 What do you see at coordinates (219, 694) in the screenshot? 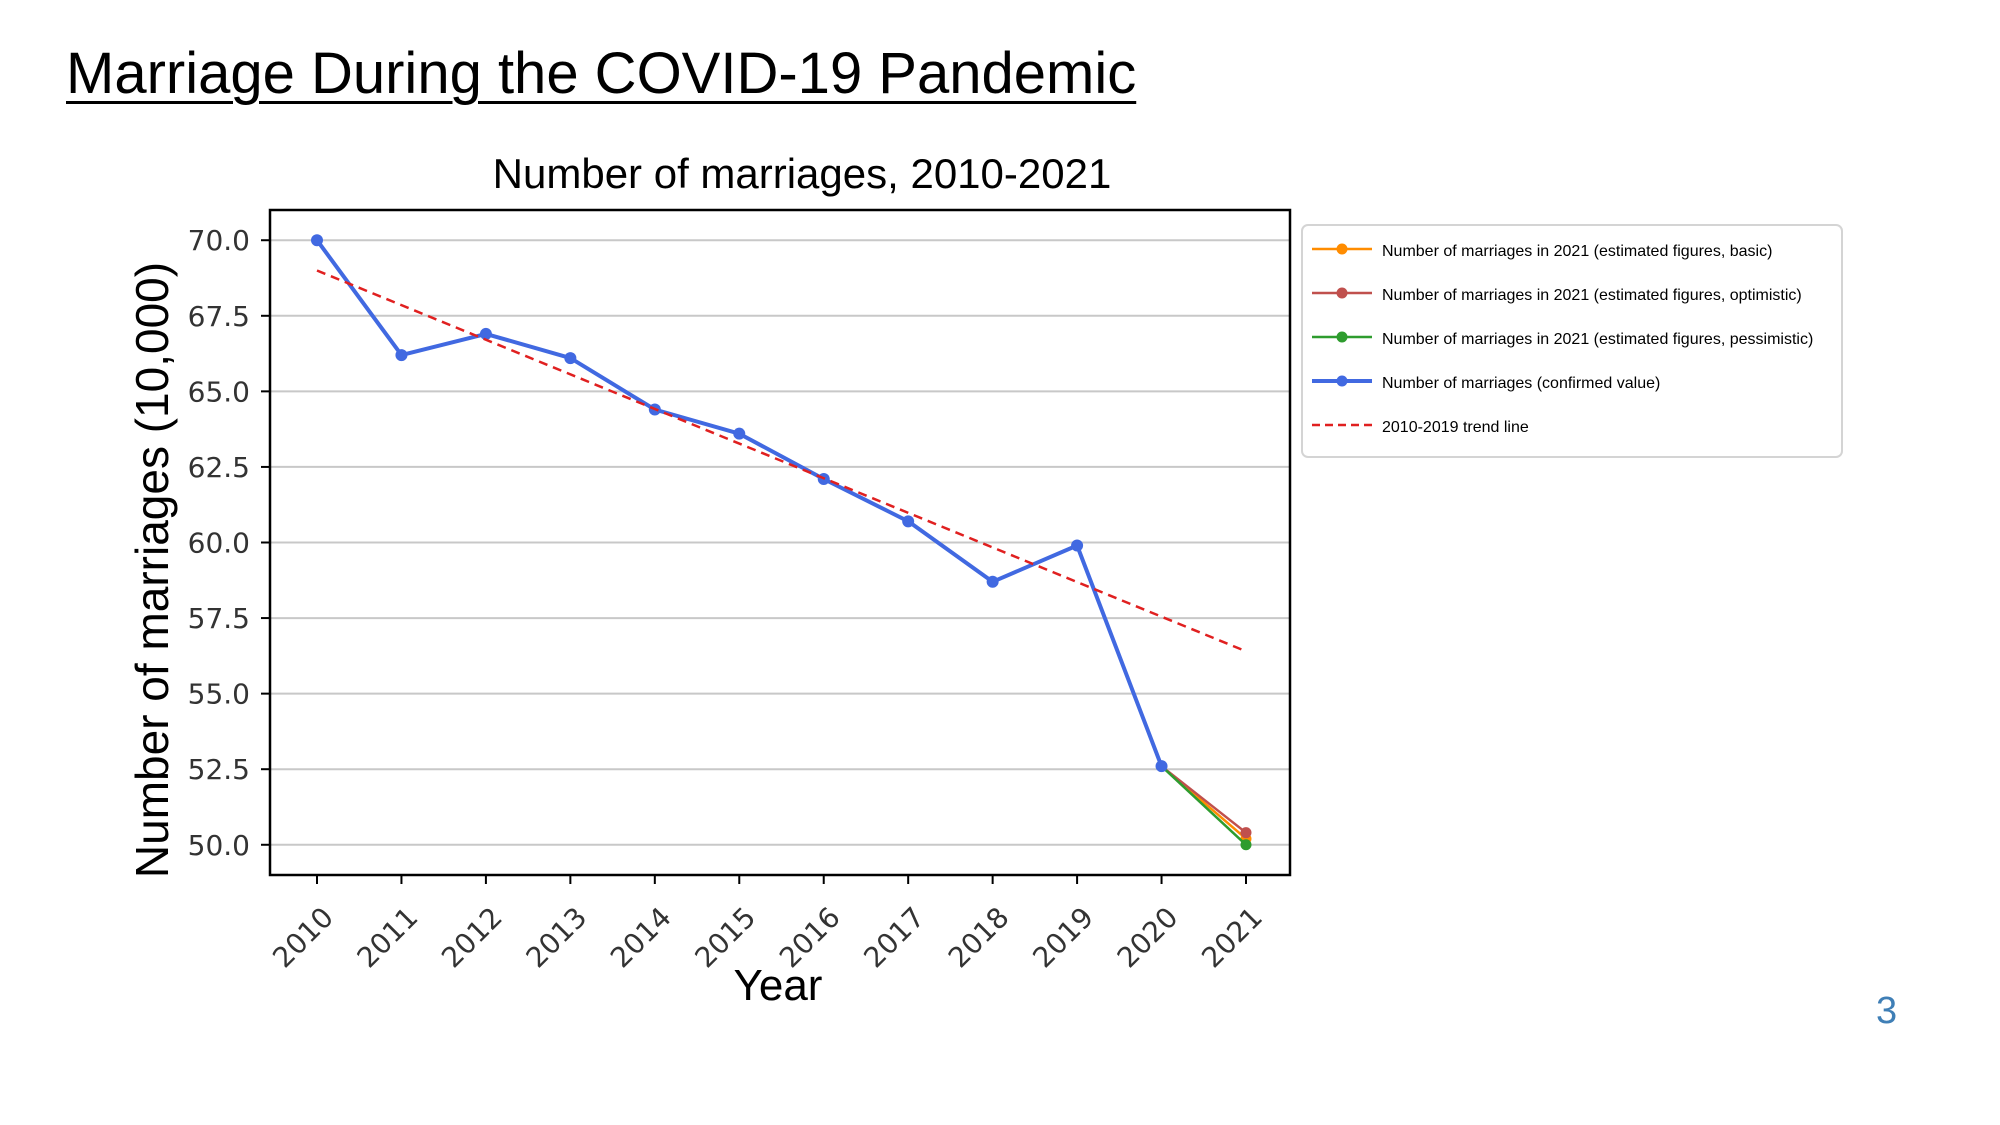
I see `y-tick-label: 55.0` at bounding box center [219, 694].